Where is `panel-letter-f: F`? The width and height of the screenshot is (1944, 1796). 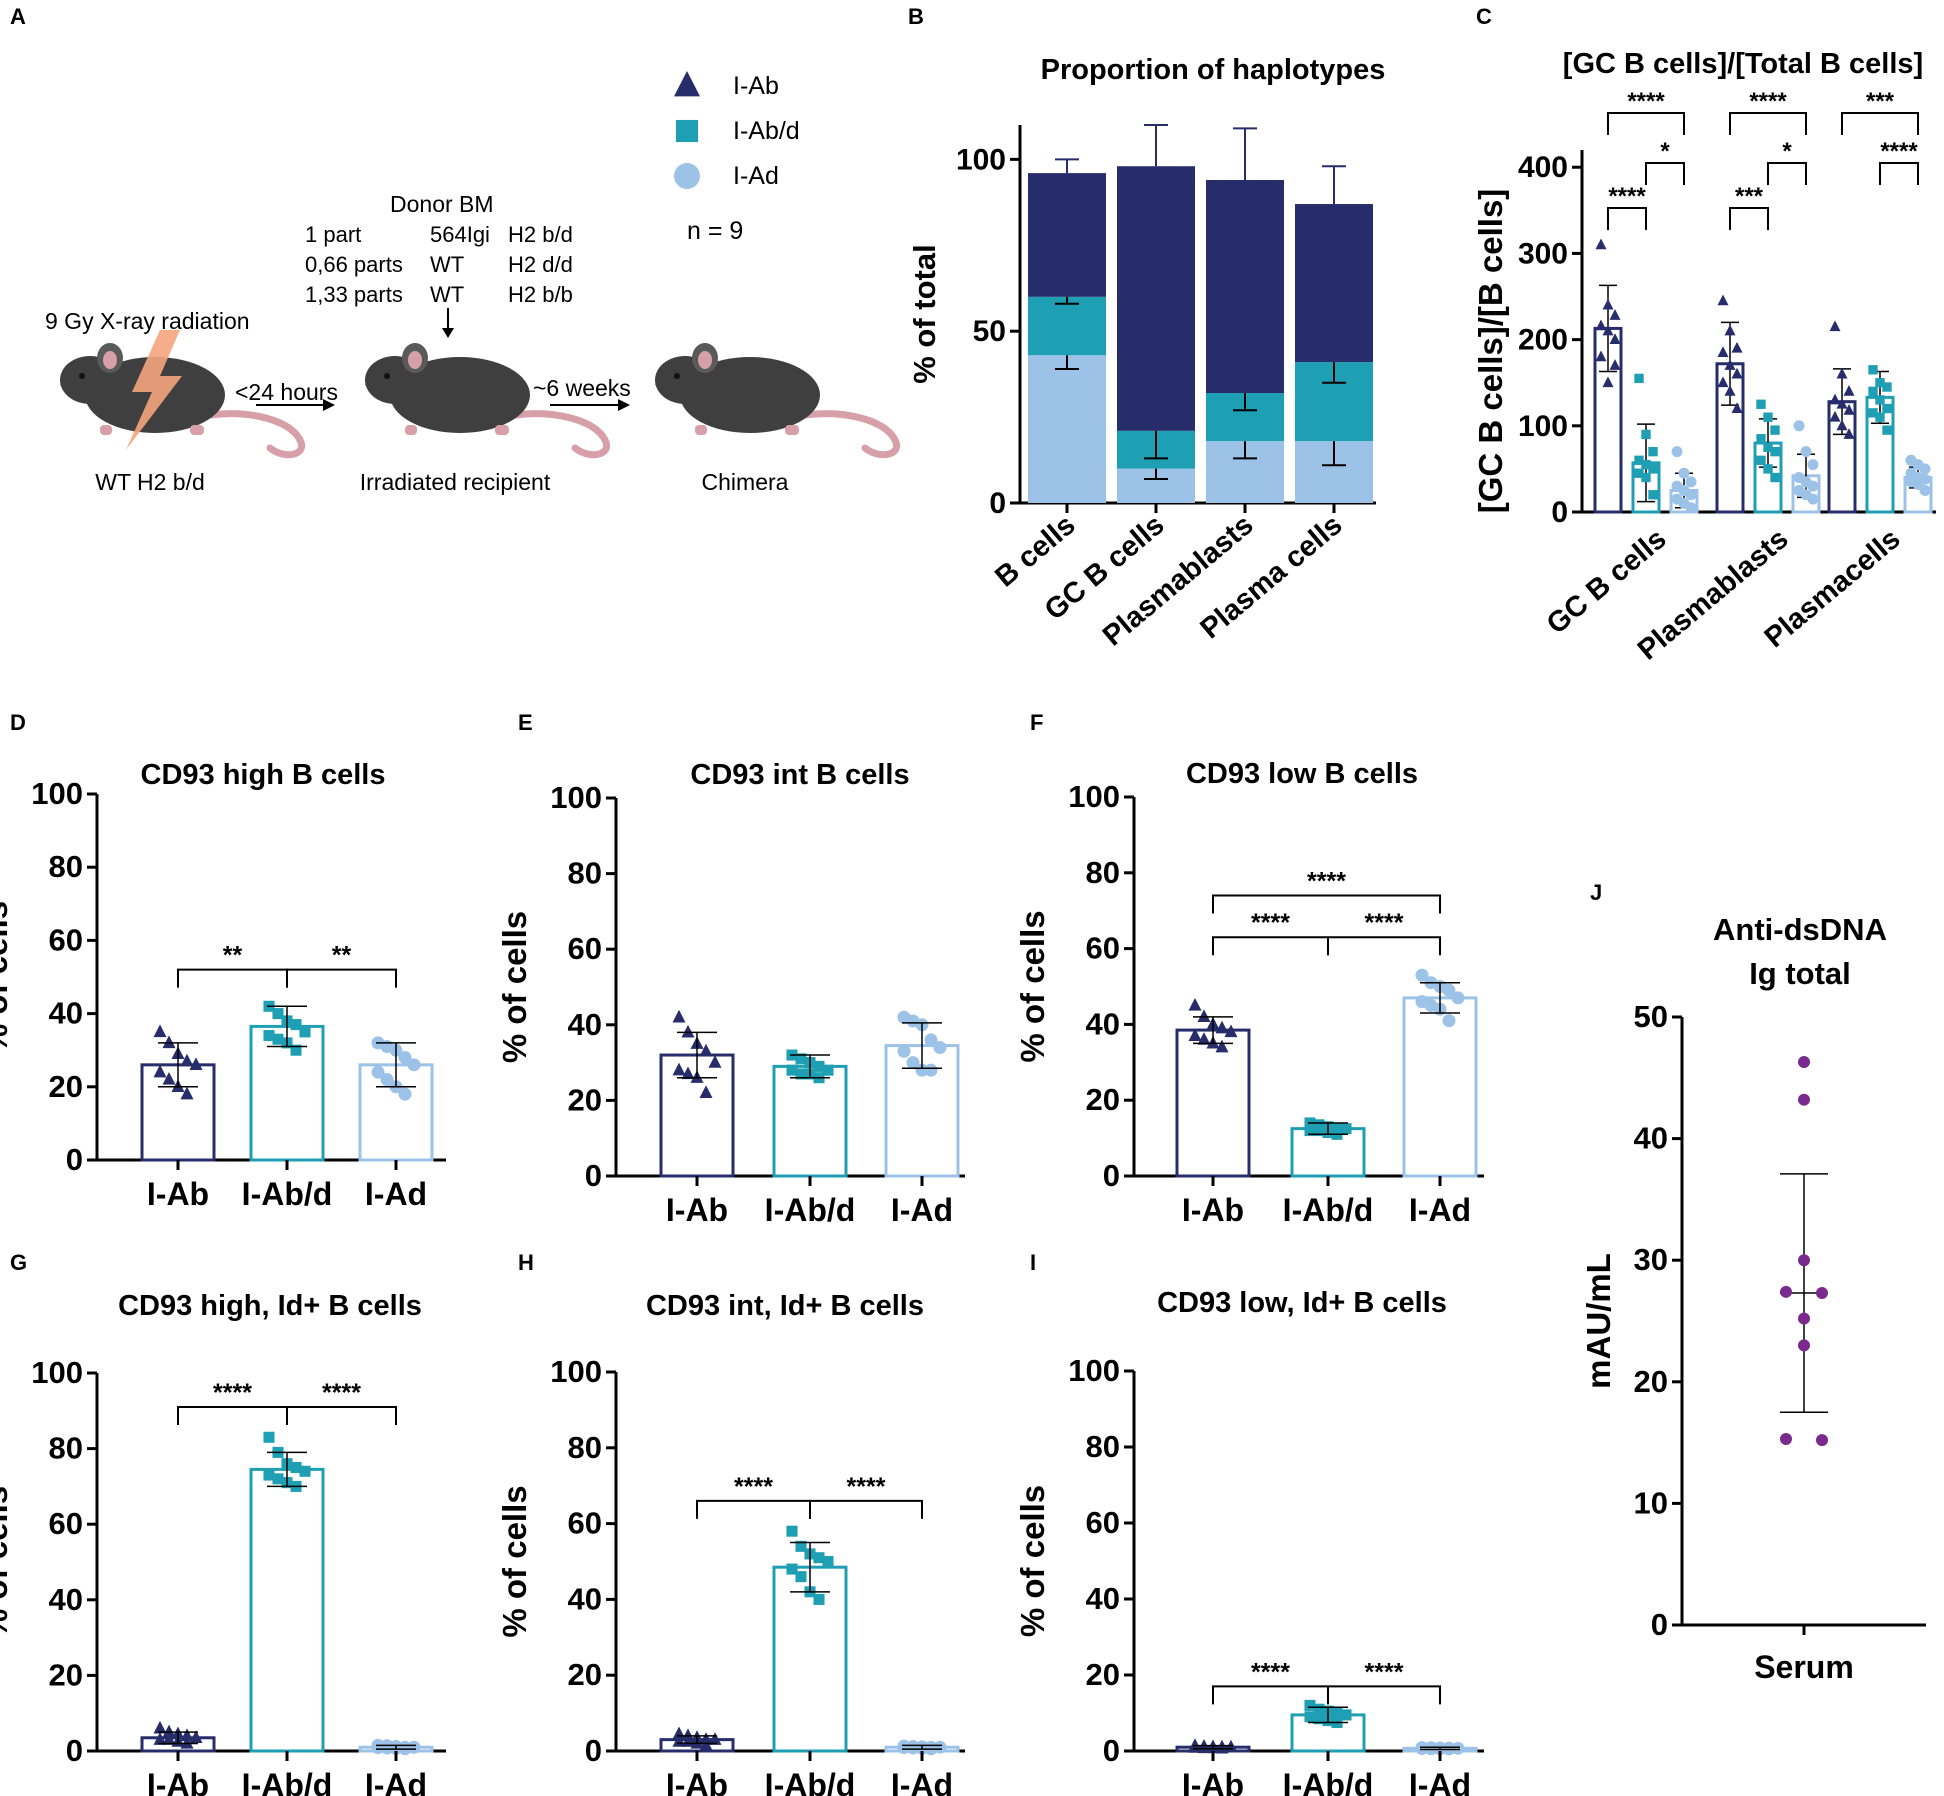 panel-letter-f: F is located at coordinates (1036, 722).